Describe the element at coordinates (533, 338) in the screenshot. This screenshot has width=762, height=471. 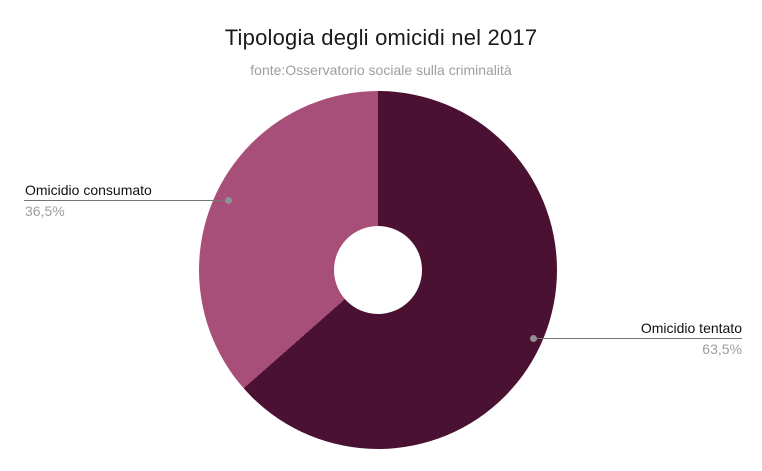
I see `leader-dot-tentato` at that location.